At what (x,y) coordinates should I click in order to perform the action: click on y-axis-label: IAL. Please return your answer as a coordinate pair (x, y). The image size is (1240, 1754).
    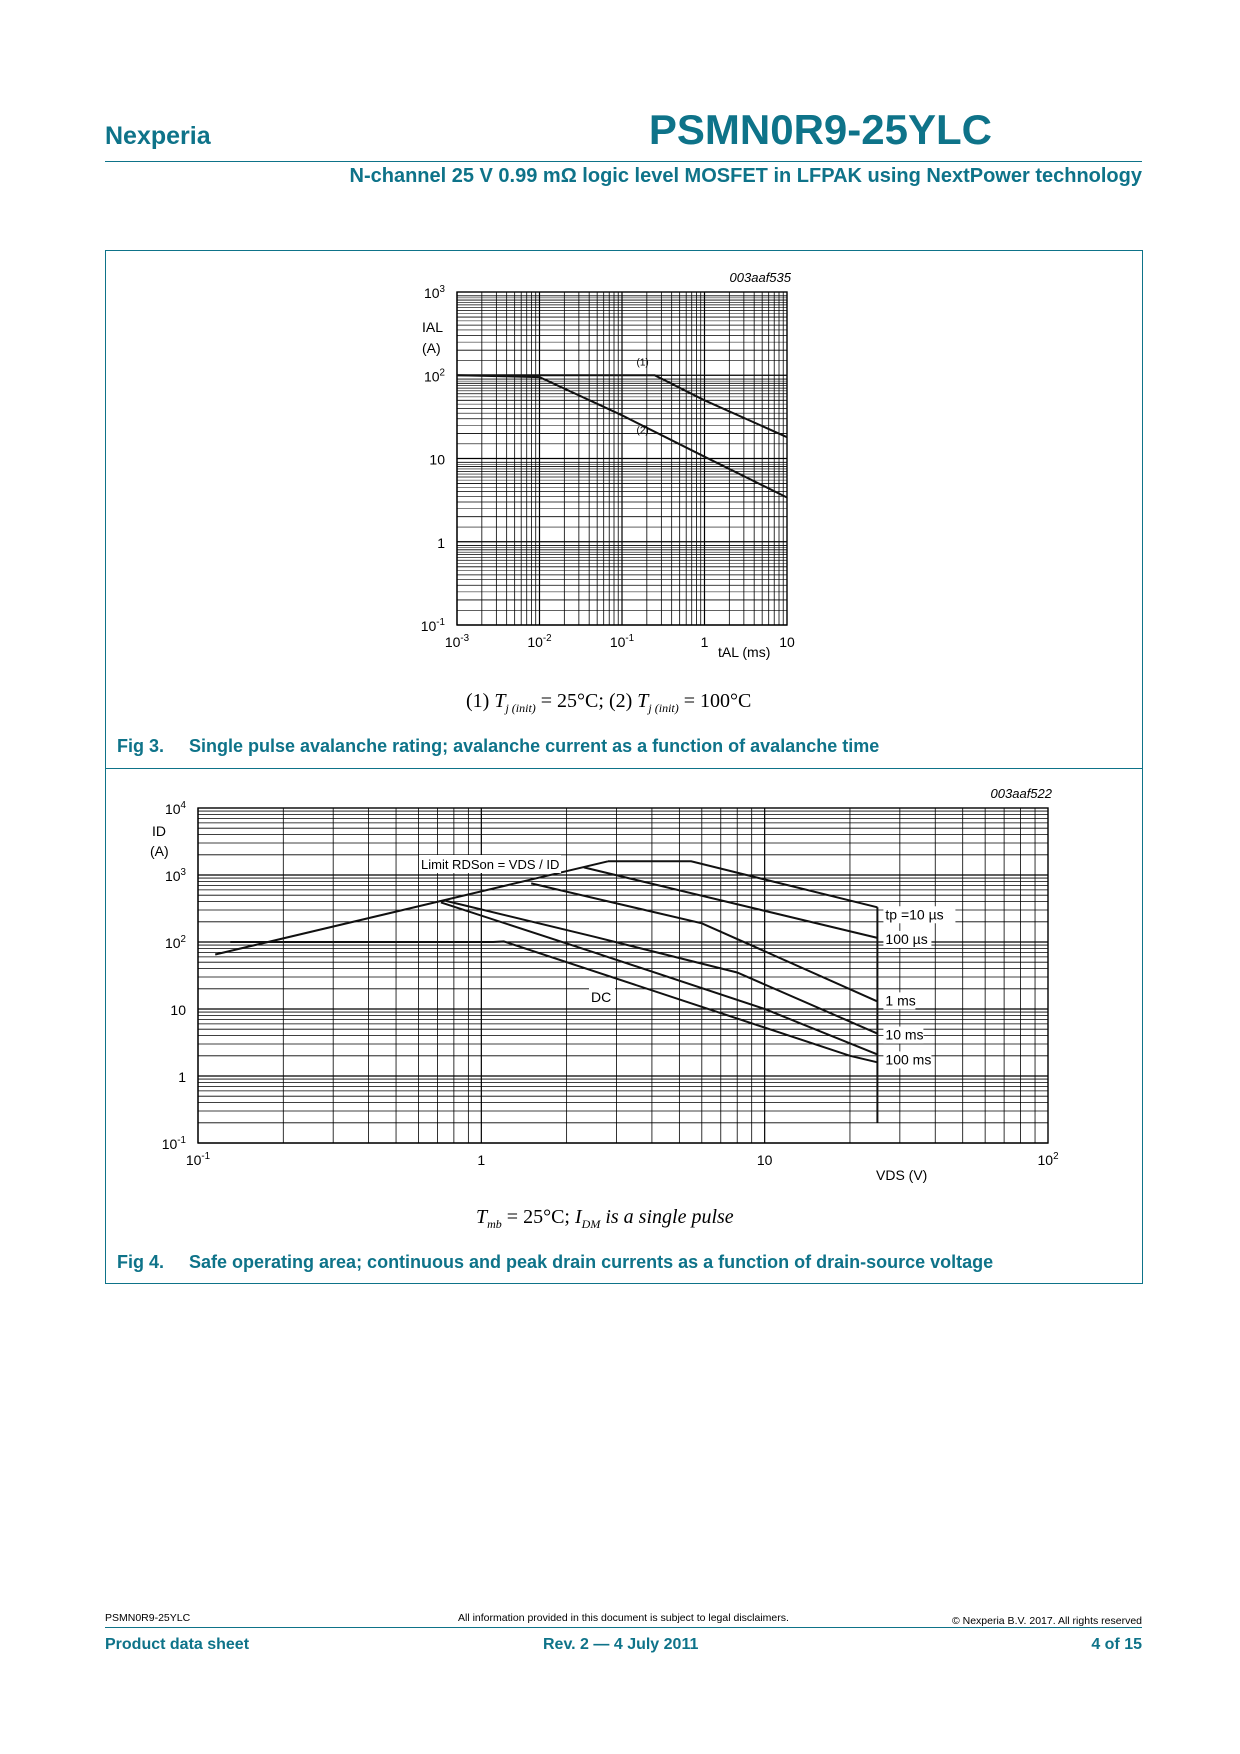
    Looking at the image, I should click on (432, 327).